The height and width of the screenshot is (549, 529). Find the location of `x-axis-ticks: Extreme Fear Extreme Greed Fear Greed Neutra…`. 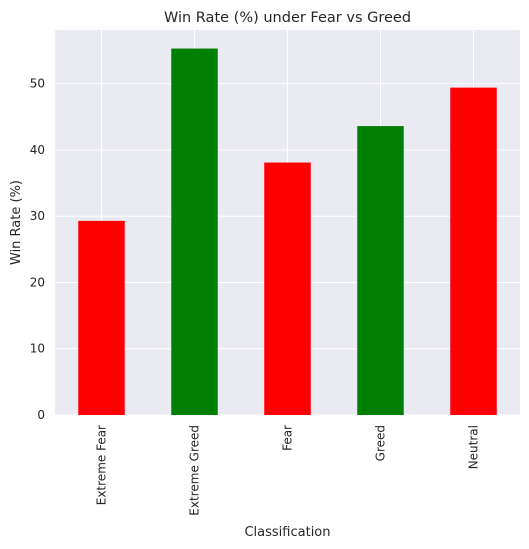

x-axis-ticks: Extreme Fear Extreme Greed Fear Greed Neutra… is located at coordinates (288, 470).